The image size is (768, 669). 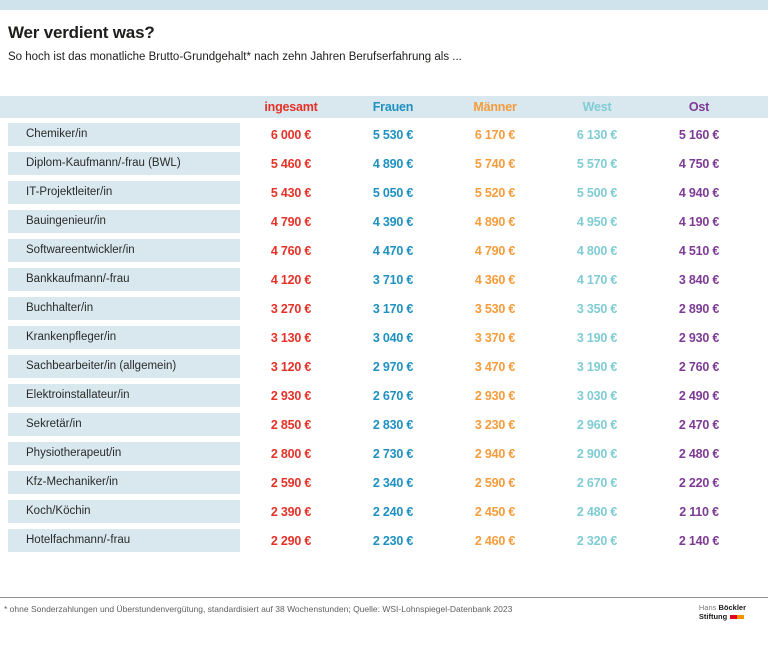 What do you see at coordinates (722, 607) in the screenshot?
I see `logo-line1: Hans Böckler` at bounding box center [722, 607].